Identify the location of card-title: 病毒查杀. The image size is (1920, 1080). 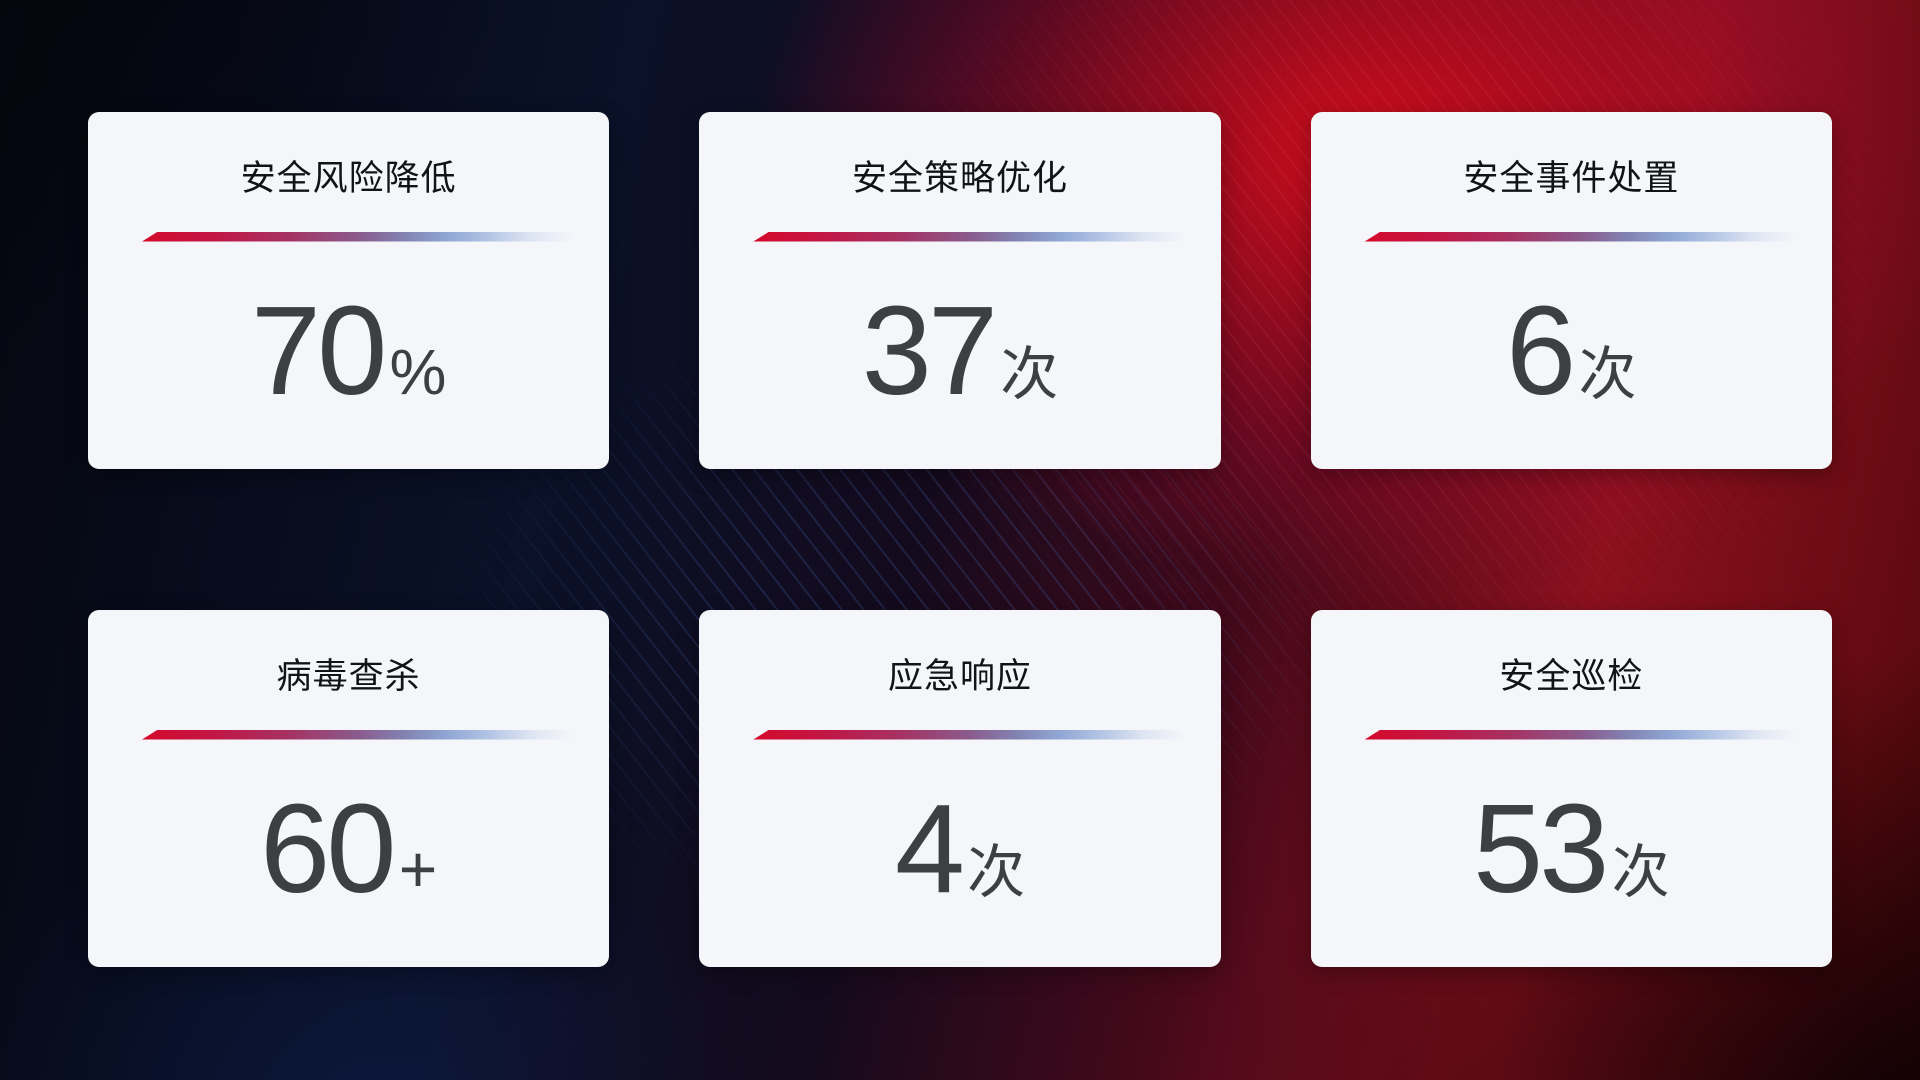
(348, 676).